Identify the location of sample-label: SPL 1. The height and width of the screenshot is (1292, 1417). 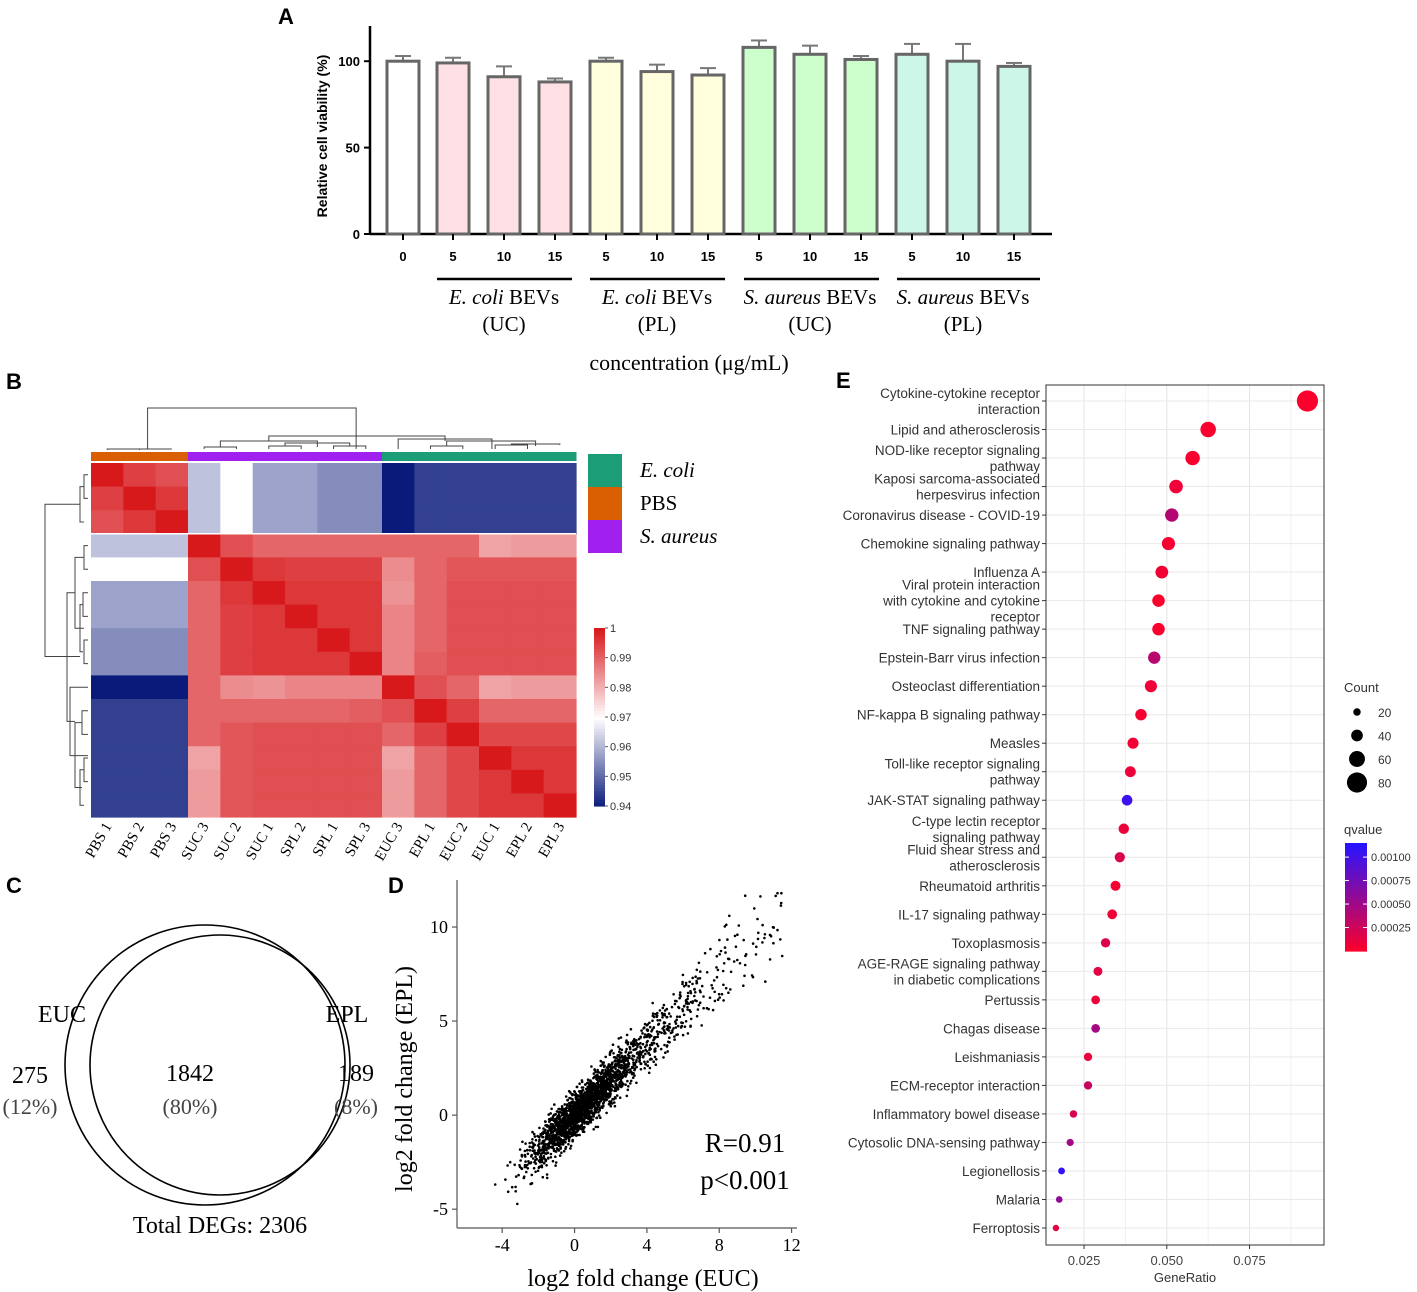
(326, 840).